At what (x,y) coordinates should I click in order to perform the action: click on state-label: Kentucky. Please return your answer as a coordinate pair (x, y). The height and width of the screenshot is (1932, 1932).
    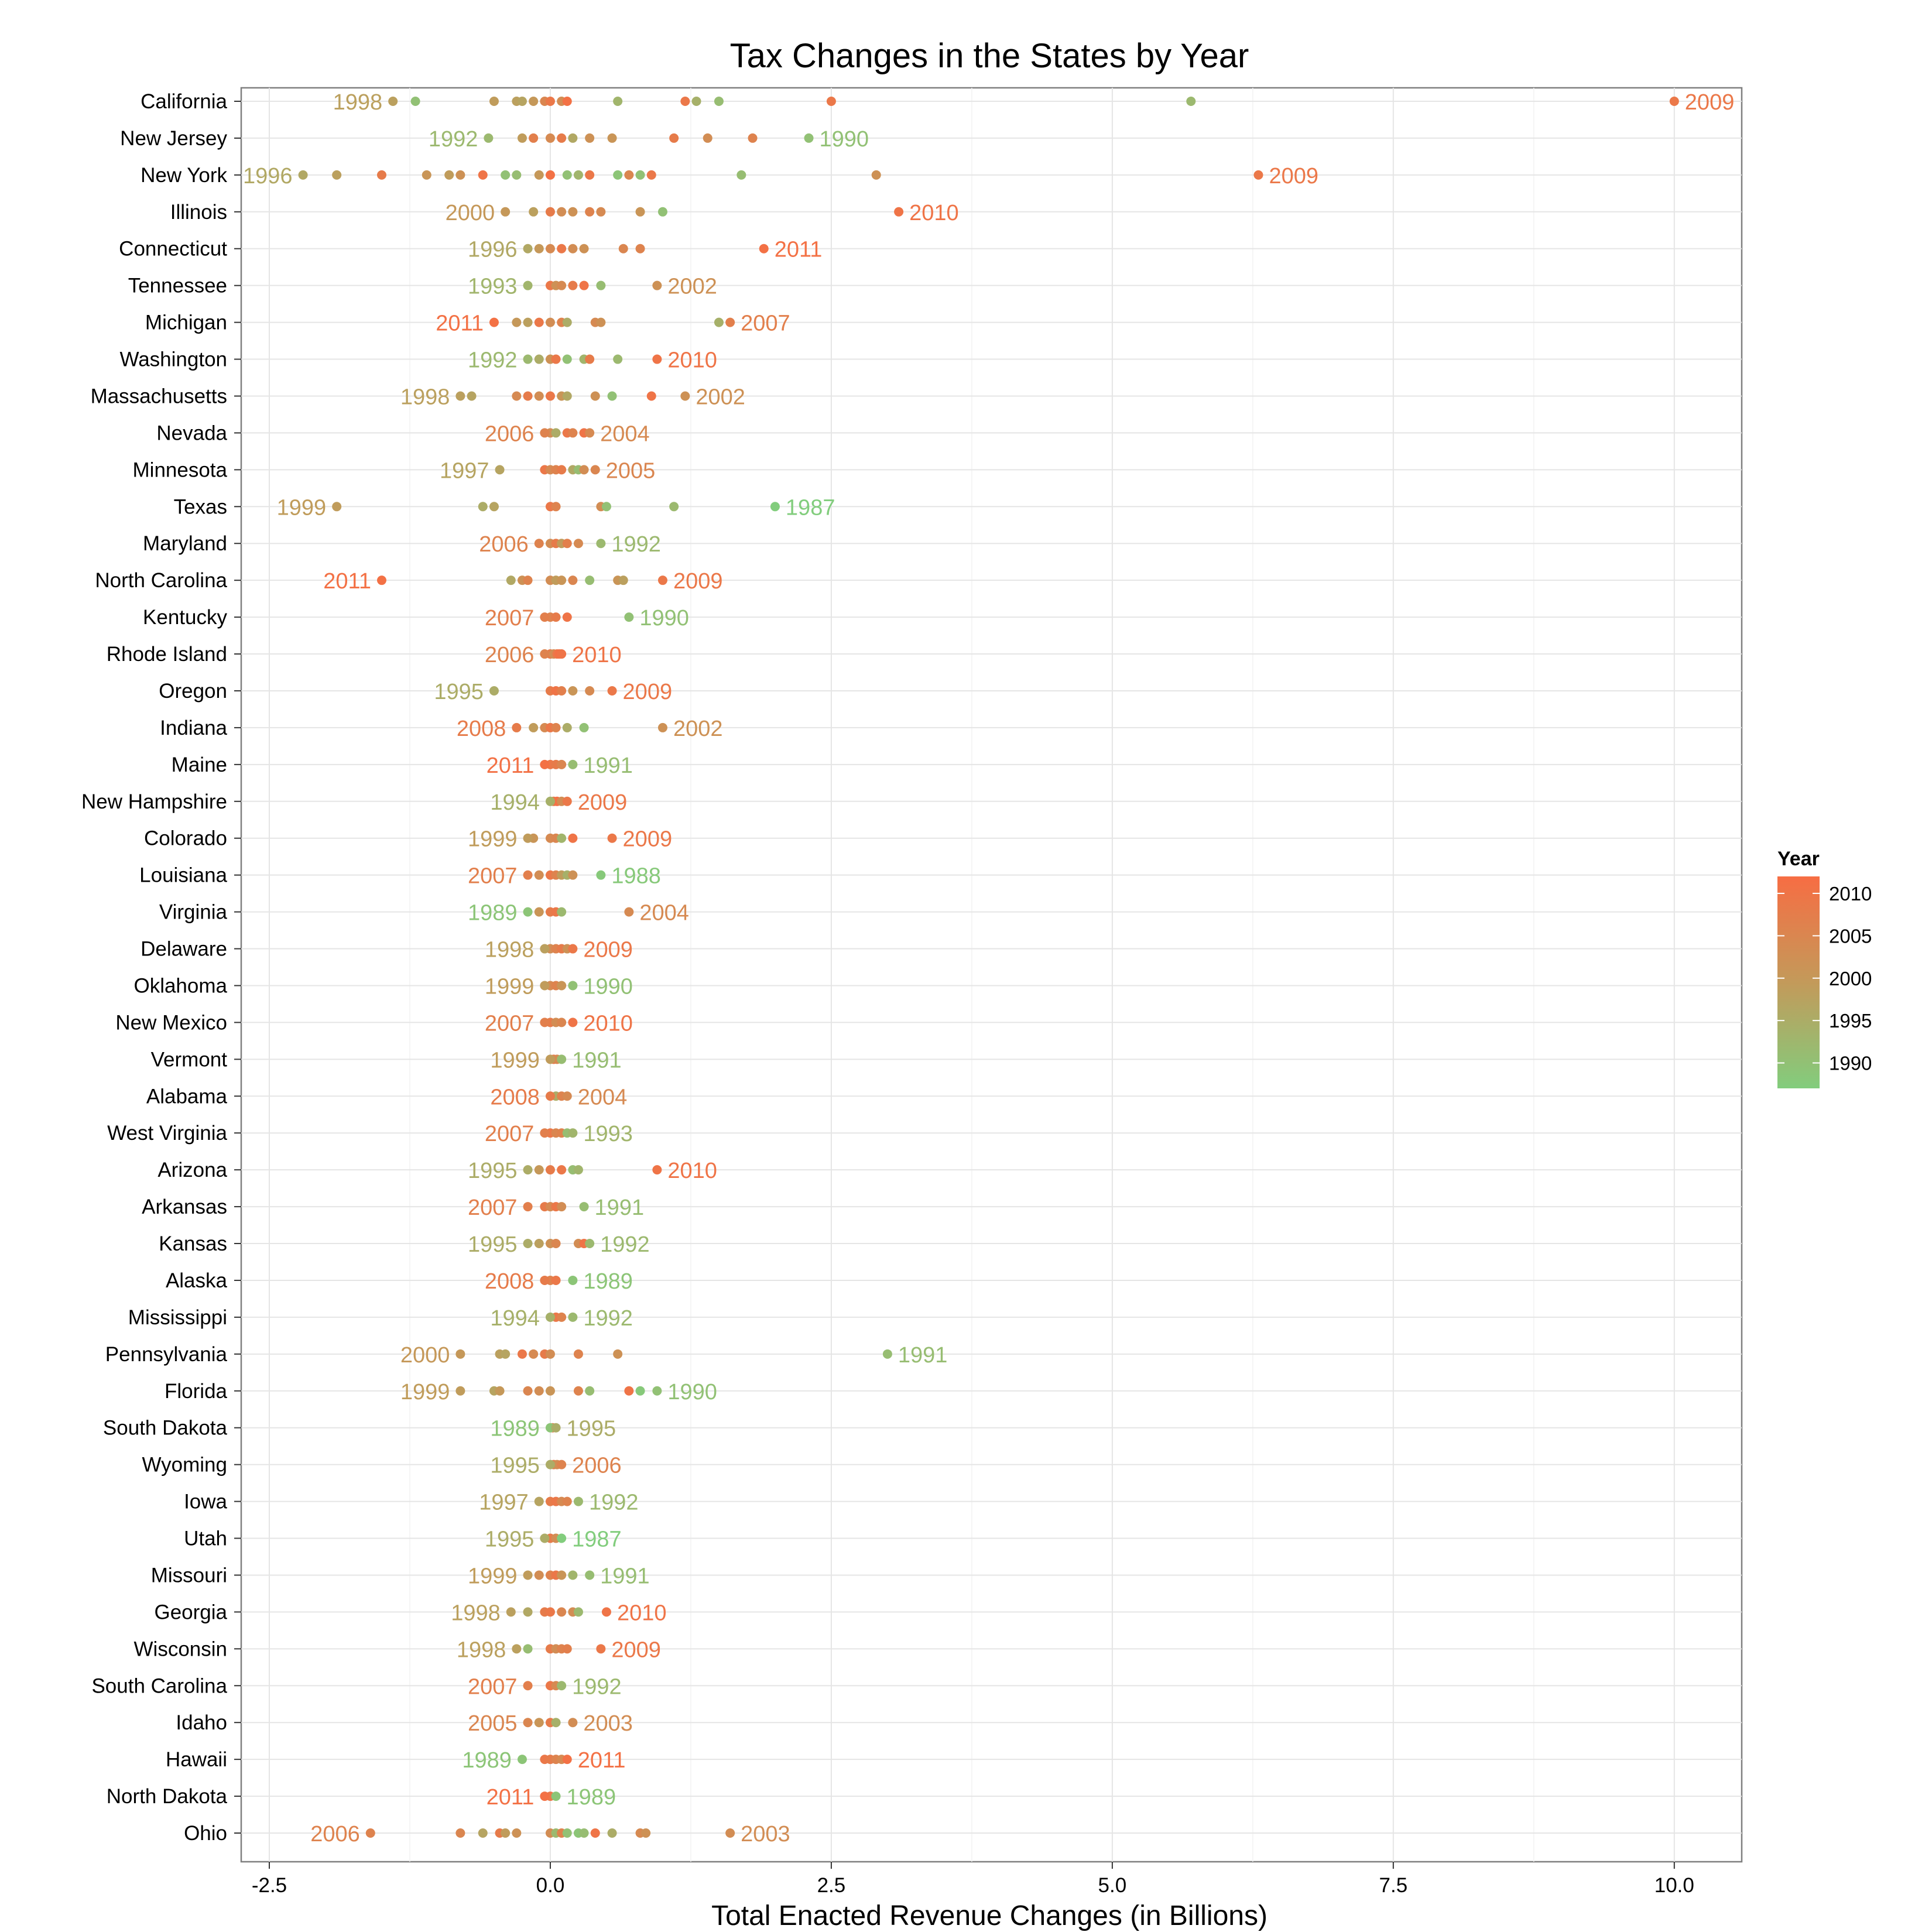
    Looking at the image, I should click on (185, 617).